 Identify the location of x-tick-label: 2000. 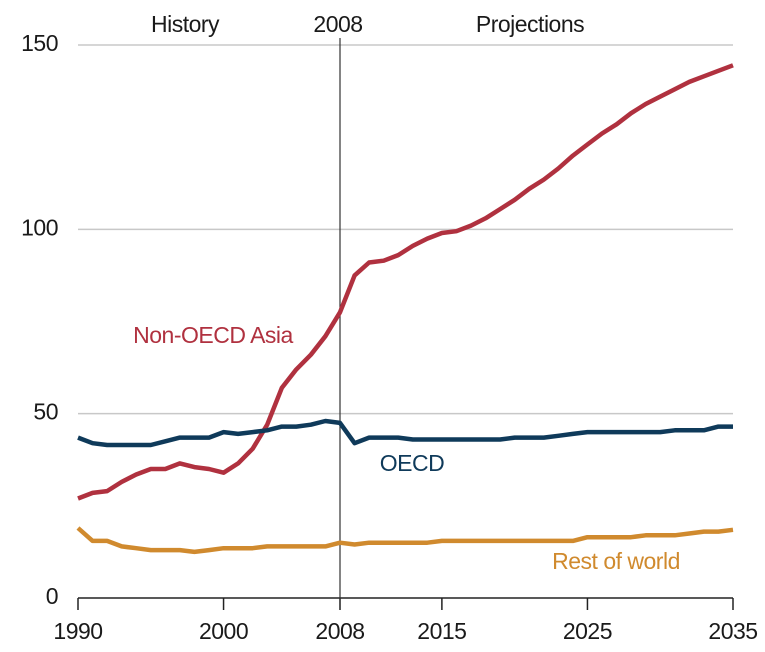
(223, 631).